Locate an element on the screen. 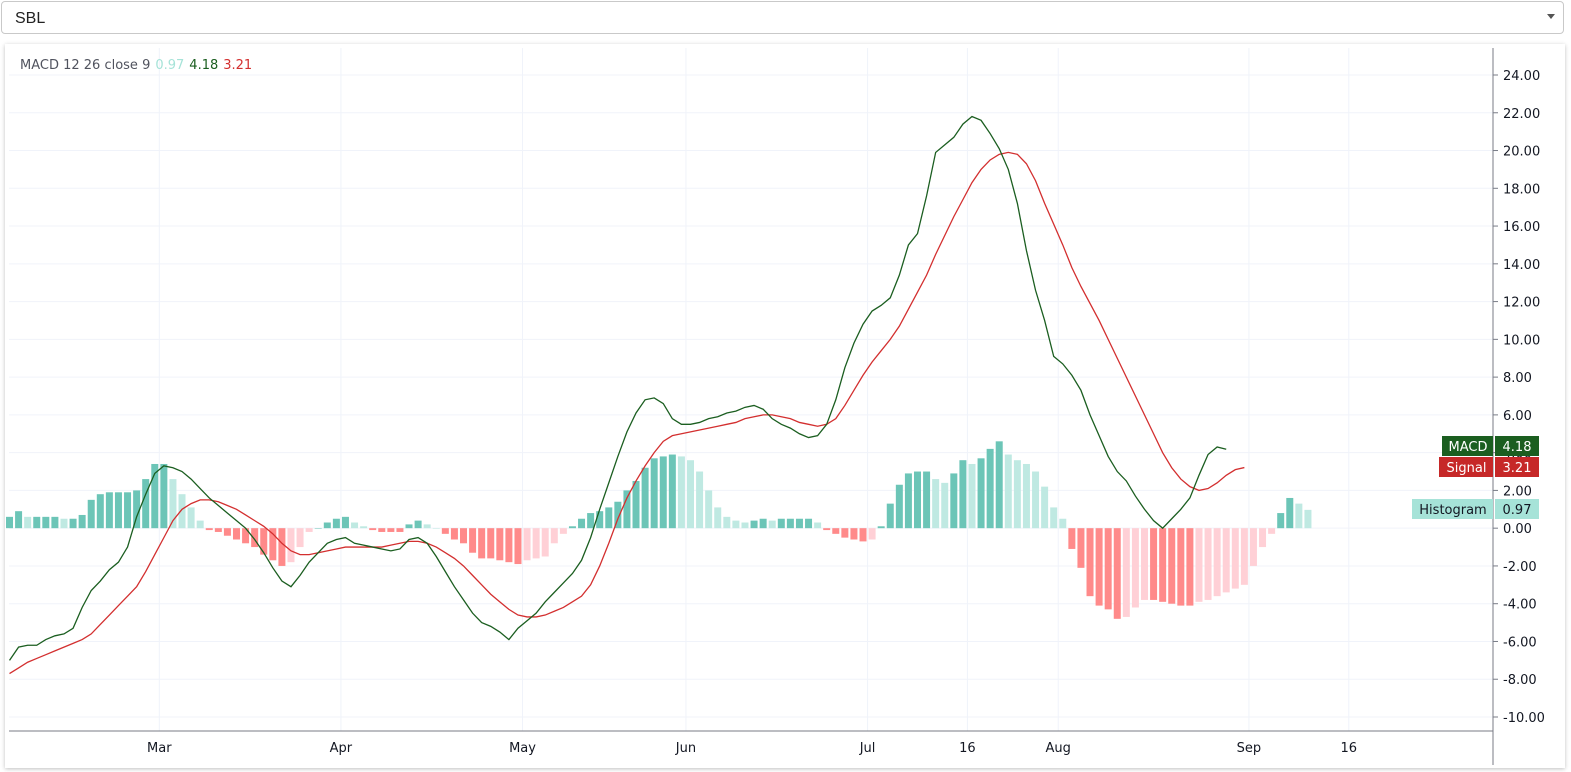 The width and height of the screenshot is (1571, 772). y-tick-label: -10.00 is located at coordinates (1524, 718).